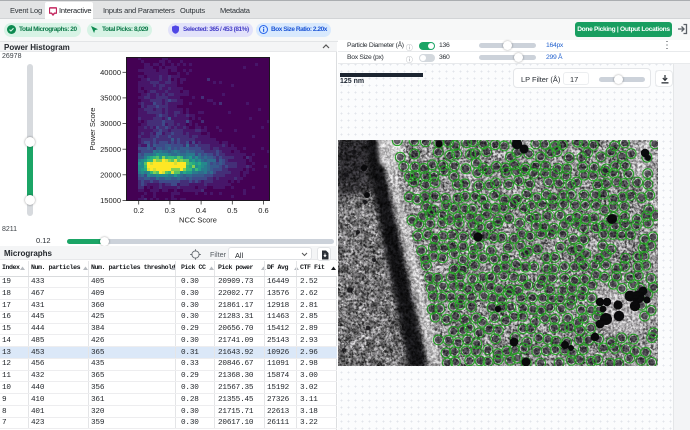  I want to click on svg-text: 15000, so click(110, 200).